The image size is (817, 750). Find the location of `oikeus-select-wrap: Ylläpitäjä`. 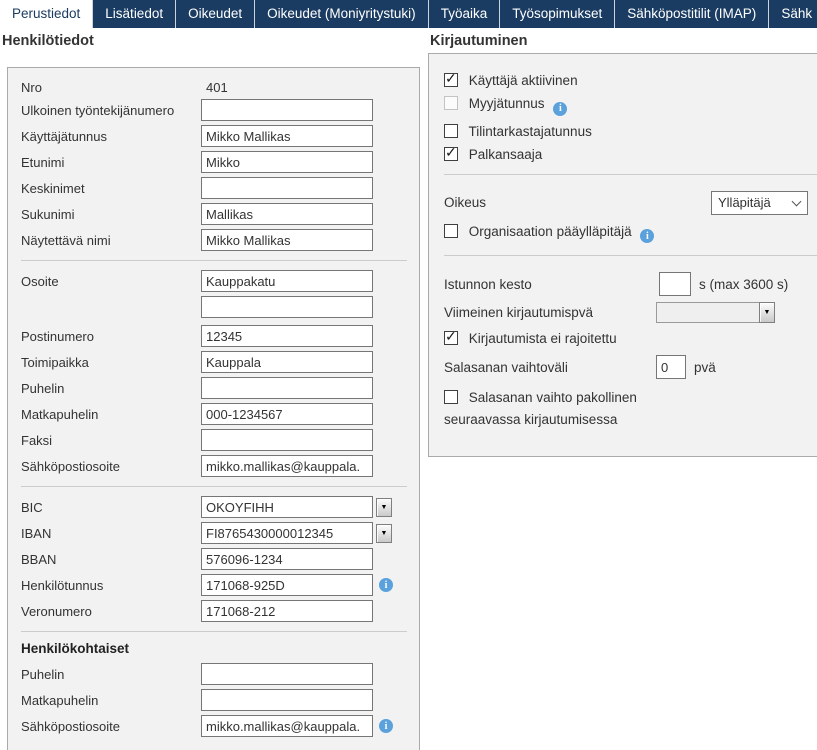

oikeus-select-wrap: Ylläpitäjä is located at coordinates (759, 202).